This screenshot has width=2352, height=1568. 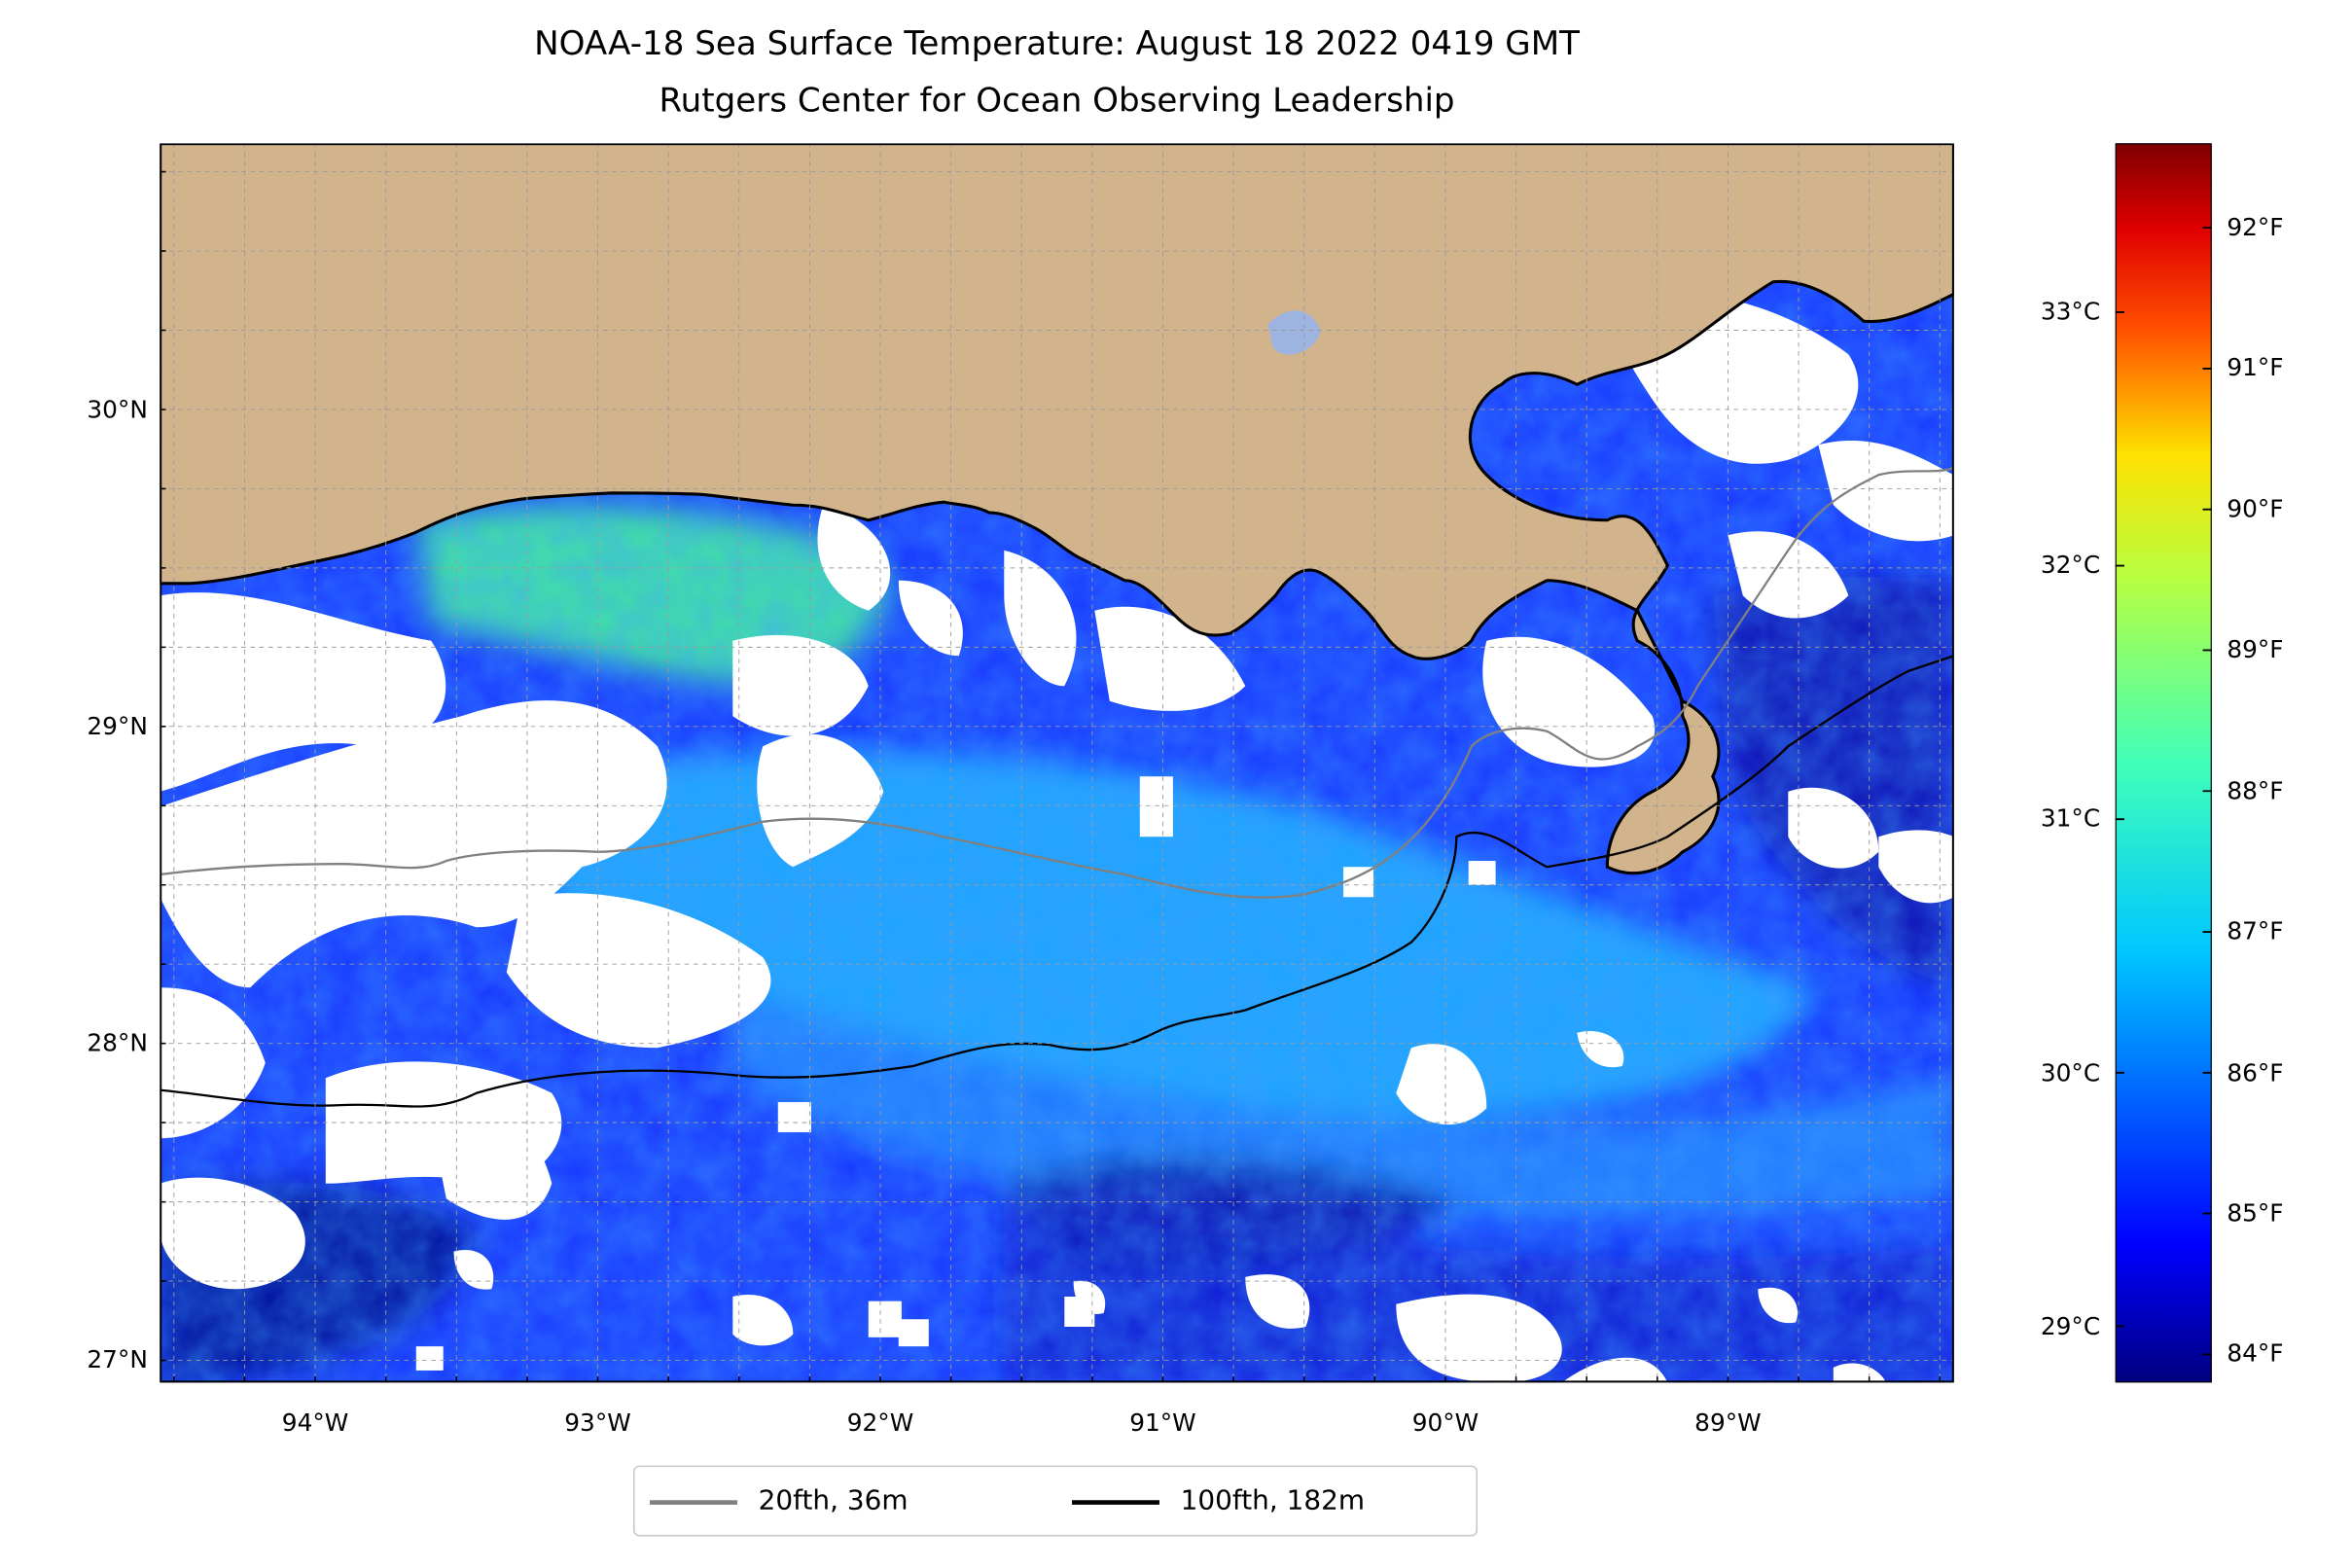 I want to click on longitude-tick-label: 93°W, so click(x=597, y=1423).